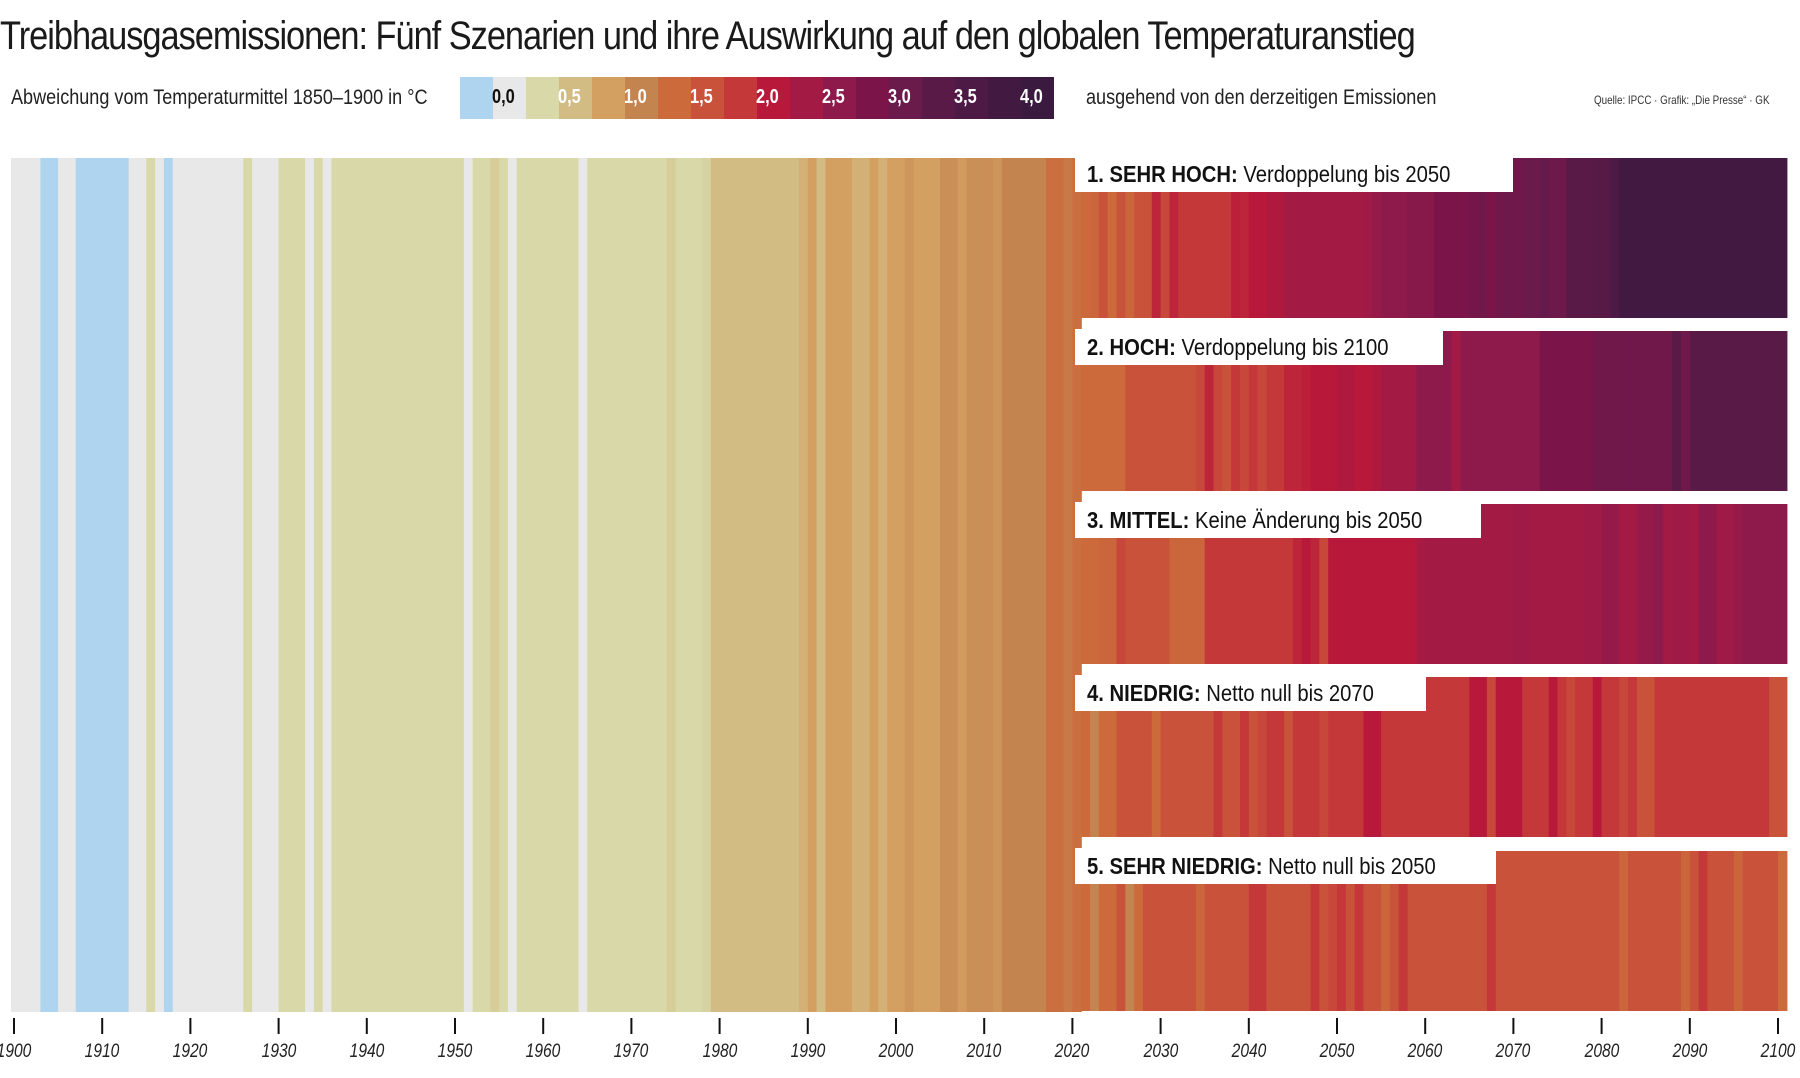  What do you see at coordinates (1386, 238) in the screenshot?
I see `stripe-scenario-1-2055` at bounding box center [1386, 238].